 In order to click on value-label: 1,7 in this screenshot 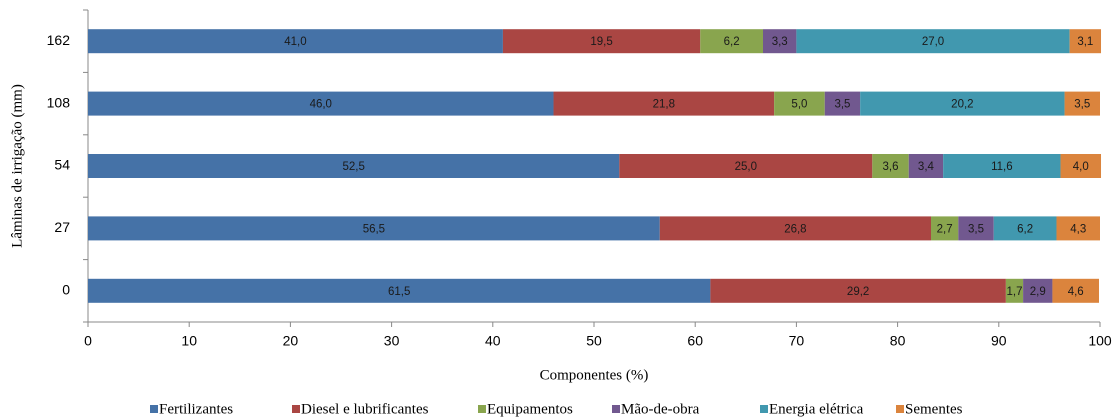, I will do `click(1014, 292)`.